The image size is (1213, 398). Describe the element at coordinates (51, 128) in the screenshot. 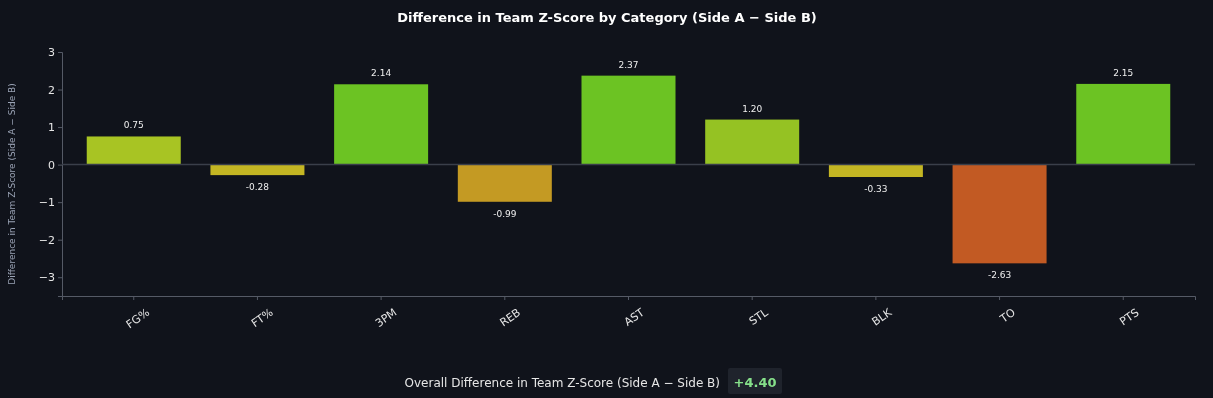

I see `y-tick-label: 1` at that location.